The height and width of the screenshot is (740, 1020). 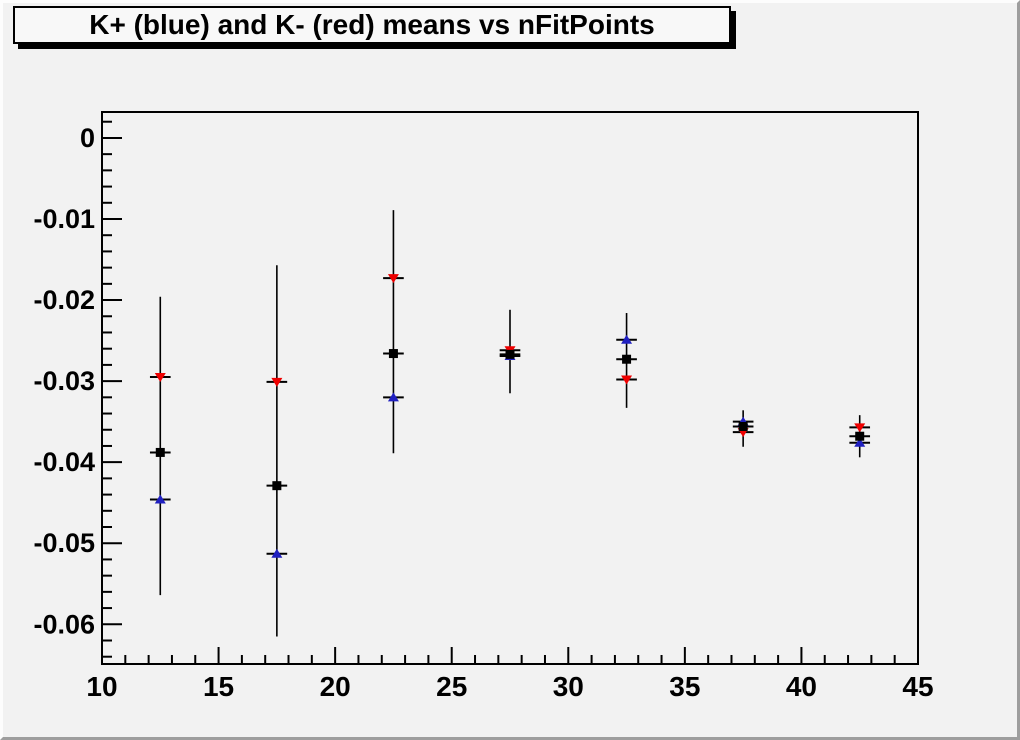 What do you see at coordinates (451, 686) in the screenshot?
I see `x-tick-label: 25` at bounding box center [451, 686].